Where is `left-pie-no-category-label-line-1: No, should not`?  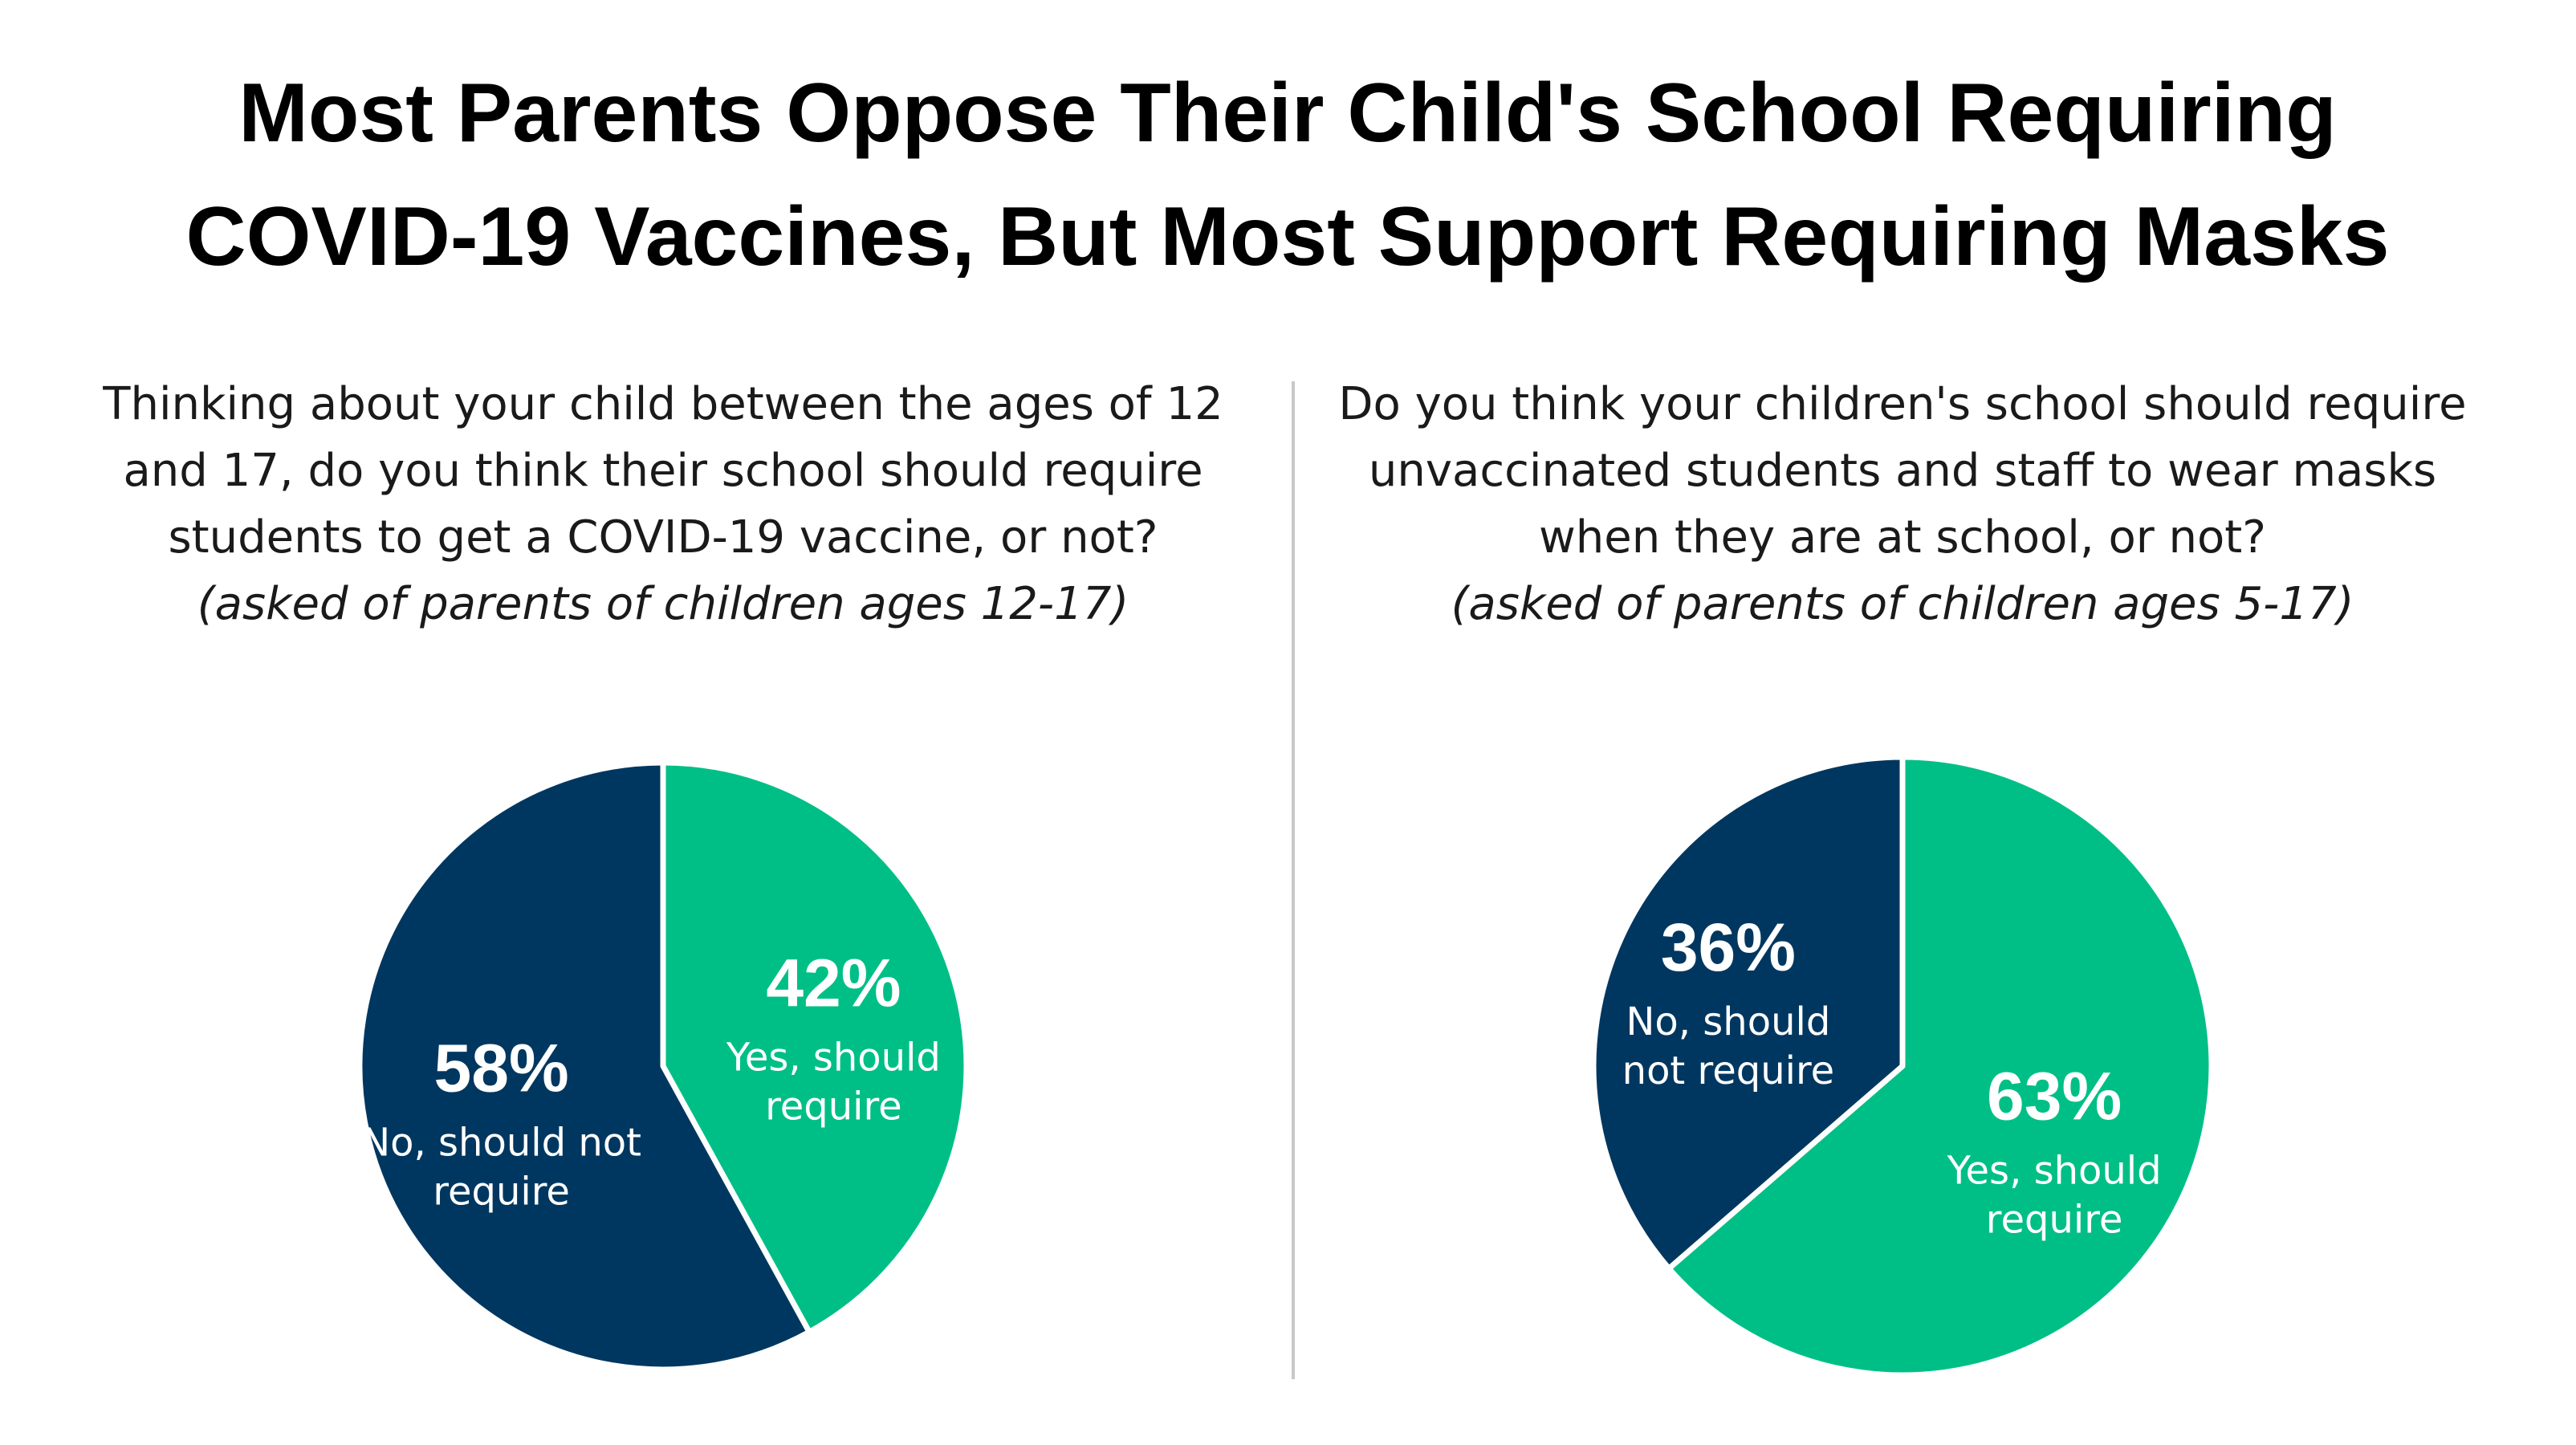
left-pie-no-category-label-line-1: No, should not is located at coordinates (501, 1143).